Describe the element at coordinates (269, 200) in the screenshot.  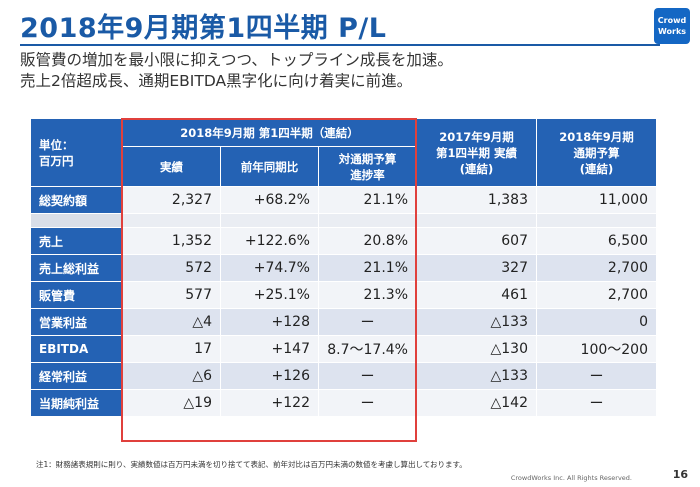
I see `cell-yoy: +68.2%` at that location.